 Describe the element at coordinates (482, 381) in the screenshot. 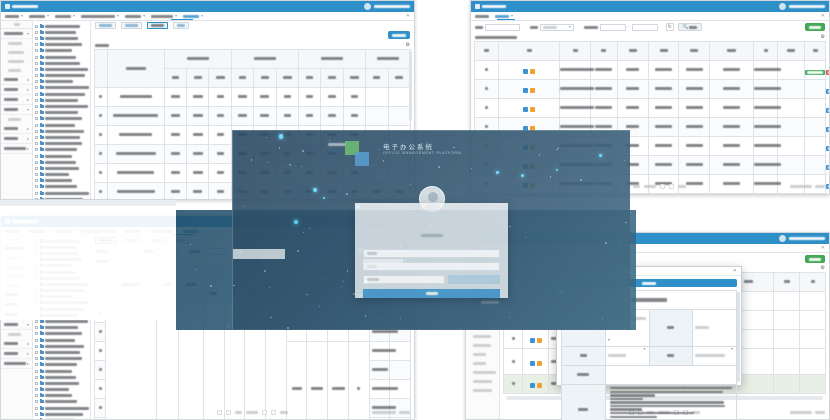

I see `sidebar-item-stat-mgmt-new` at that location.